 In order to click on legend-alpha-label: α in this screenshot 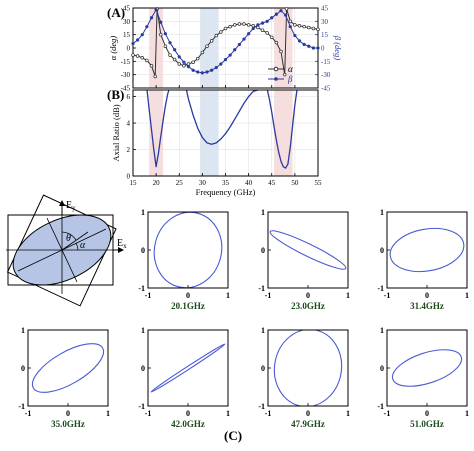, I will do `click(290, 69)`.